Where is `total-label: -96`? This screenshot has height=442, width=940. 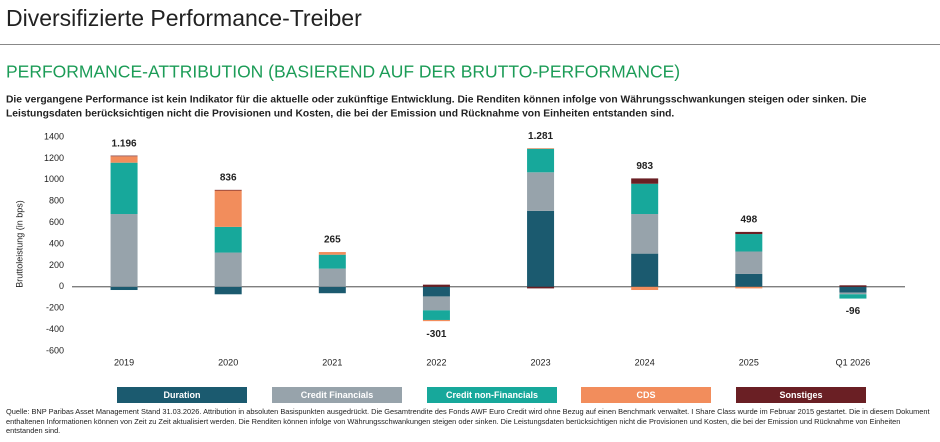 total-label: -96 is located at coordinates (853, 311).